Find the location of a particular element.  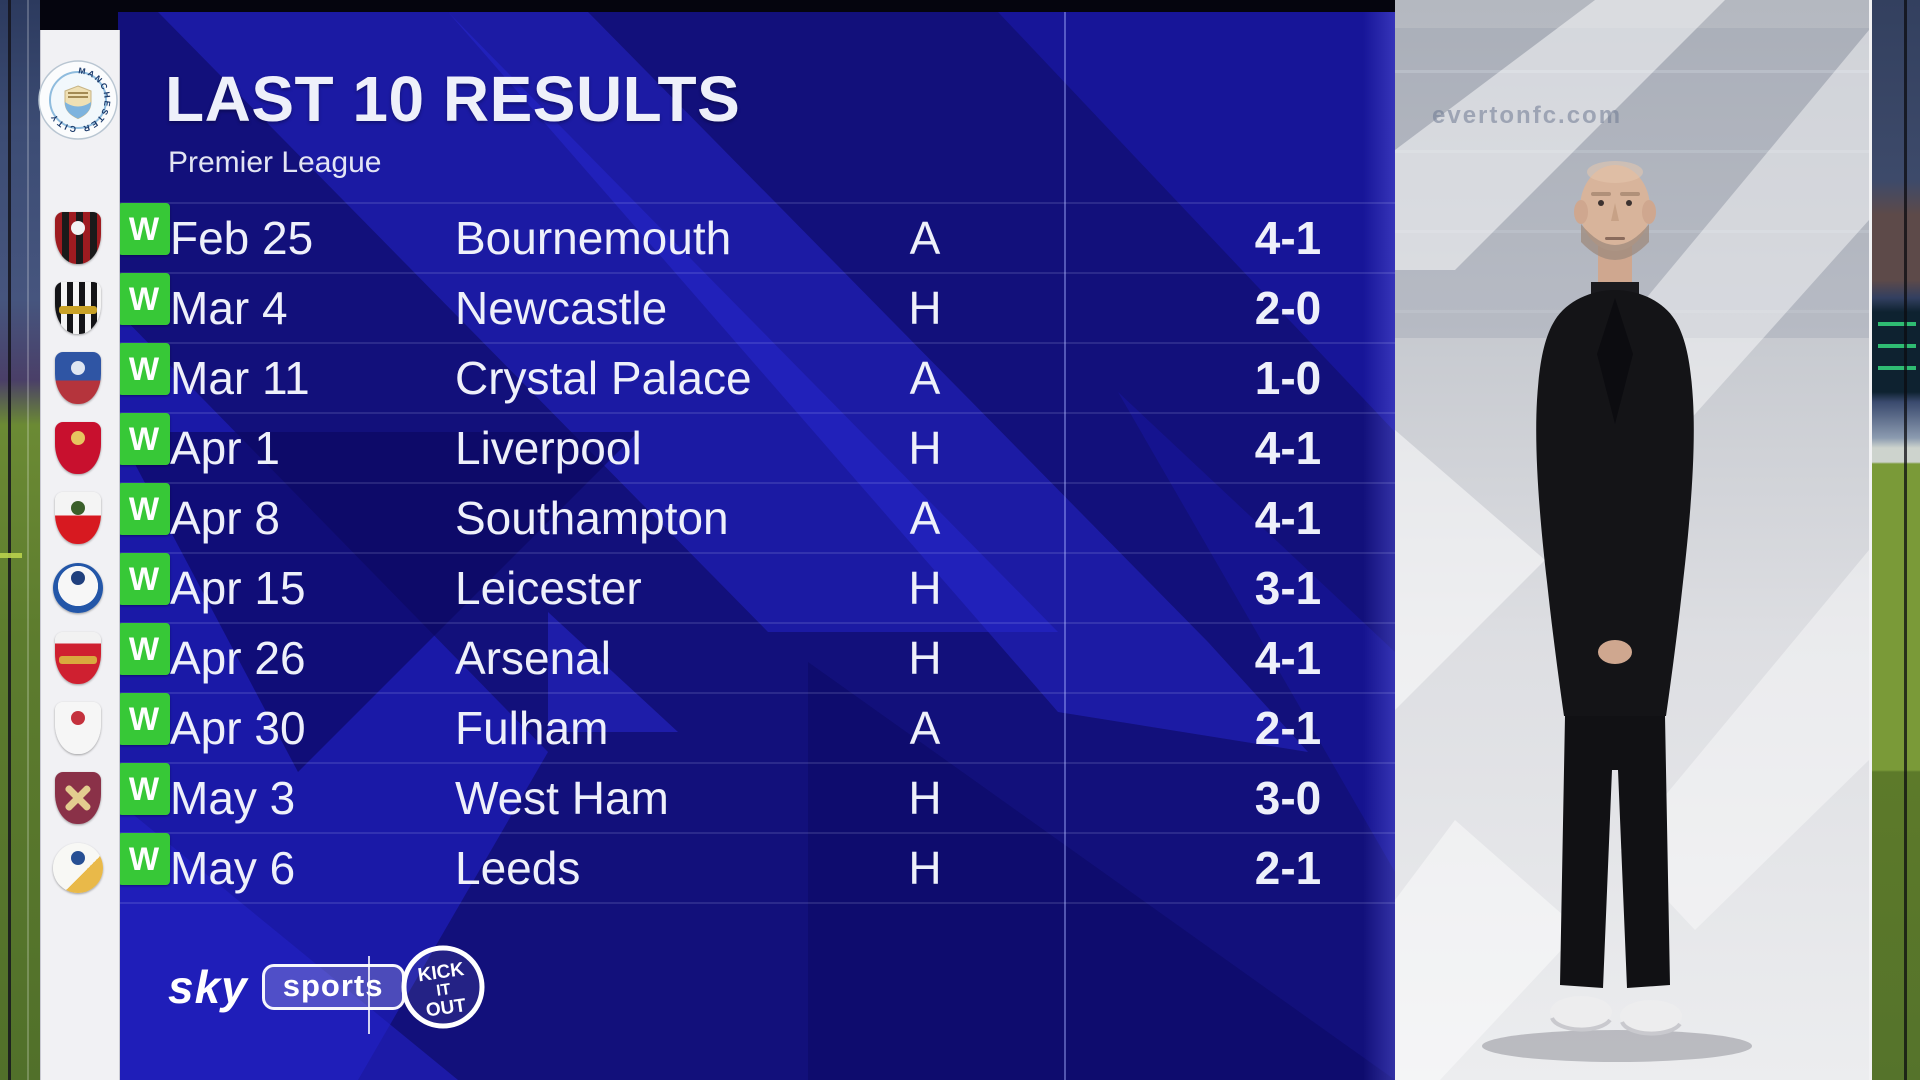

badge-arsenal is located at coordinates (78, 658).